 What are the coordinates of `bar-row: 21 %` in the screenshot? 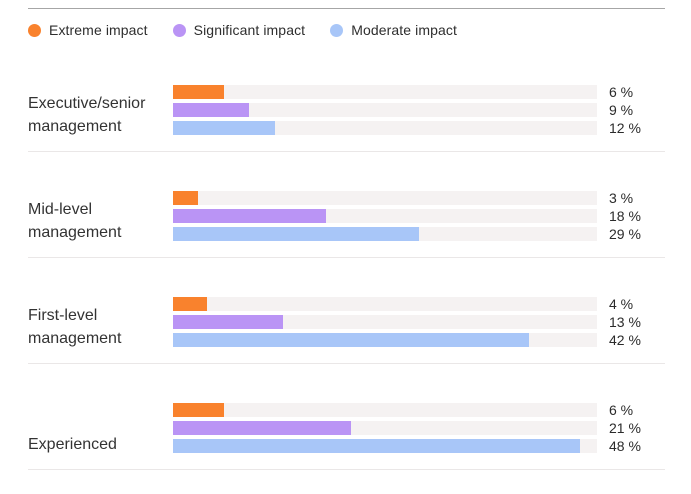 It's located at (419, 428).